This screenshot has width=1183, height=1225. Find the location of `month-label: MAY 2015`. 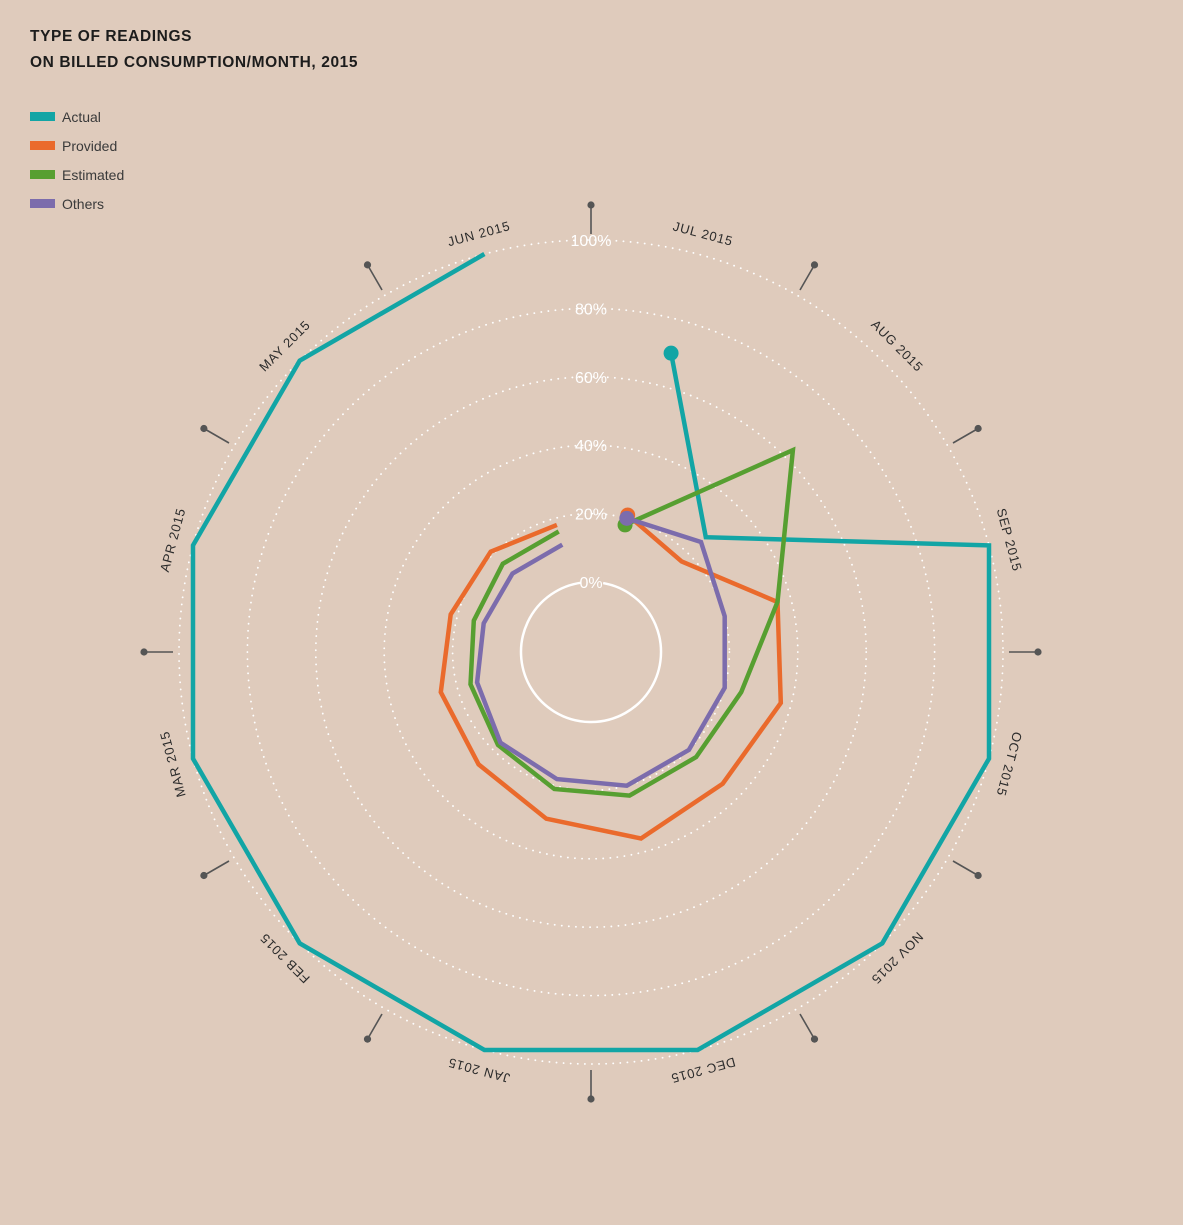

month-label: MAY 2015 is located at coordinates (284, 345).